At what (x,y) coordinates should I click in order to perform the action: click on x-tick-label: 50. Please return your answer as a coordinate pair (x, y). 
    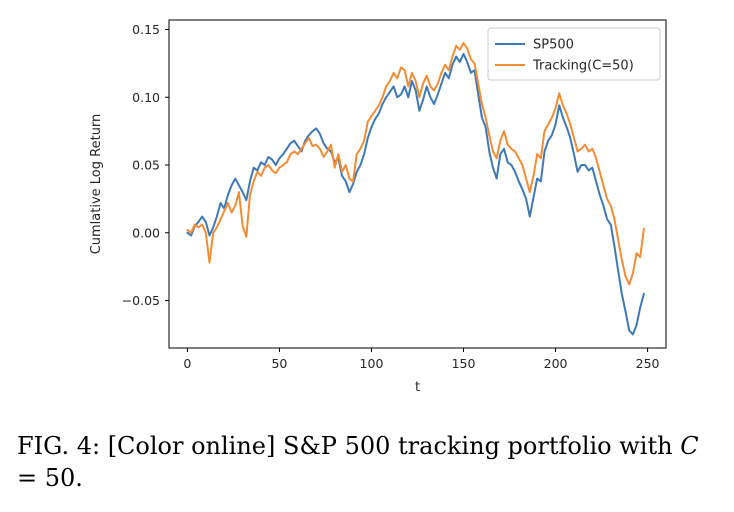
    Looking at the image, I should click on (279, 363).